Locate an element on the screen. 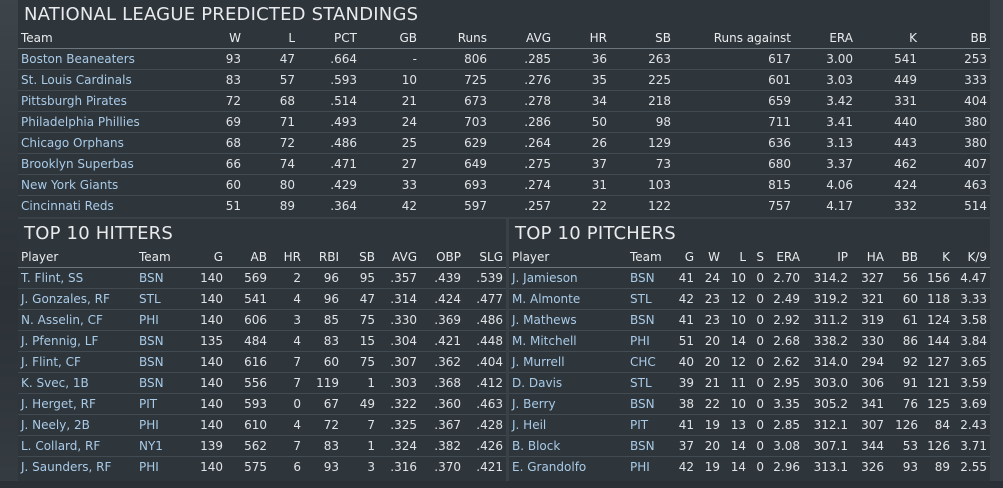  pitchers-column-header: BB is located at coordinates (904, 257).